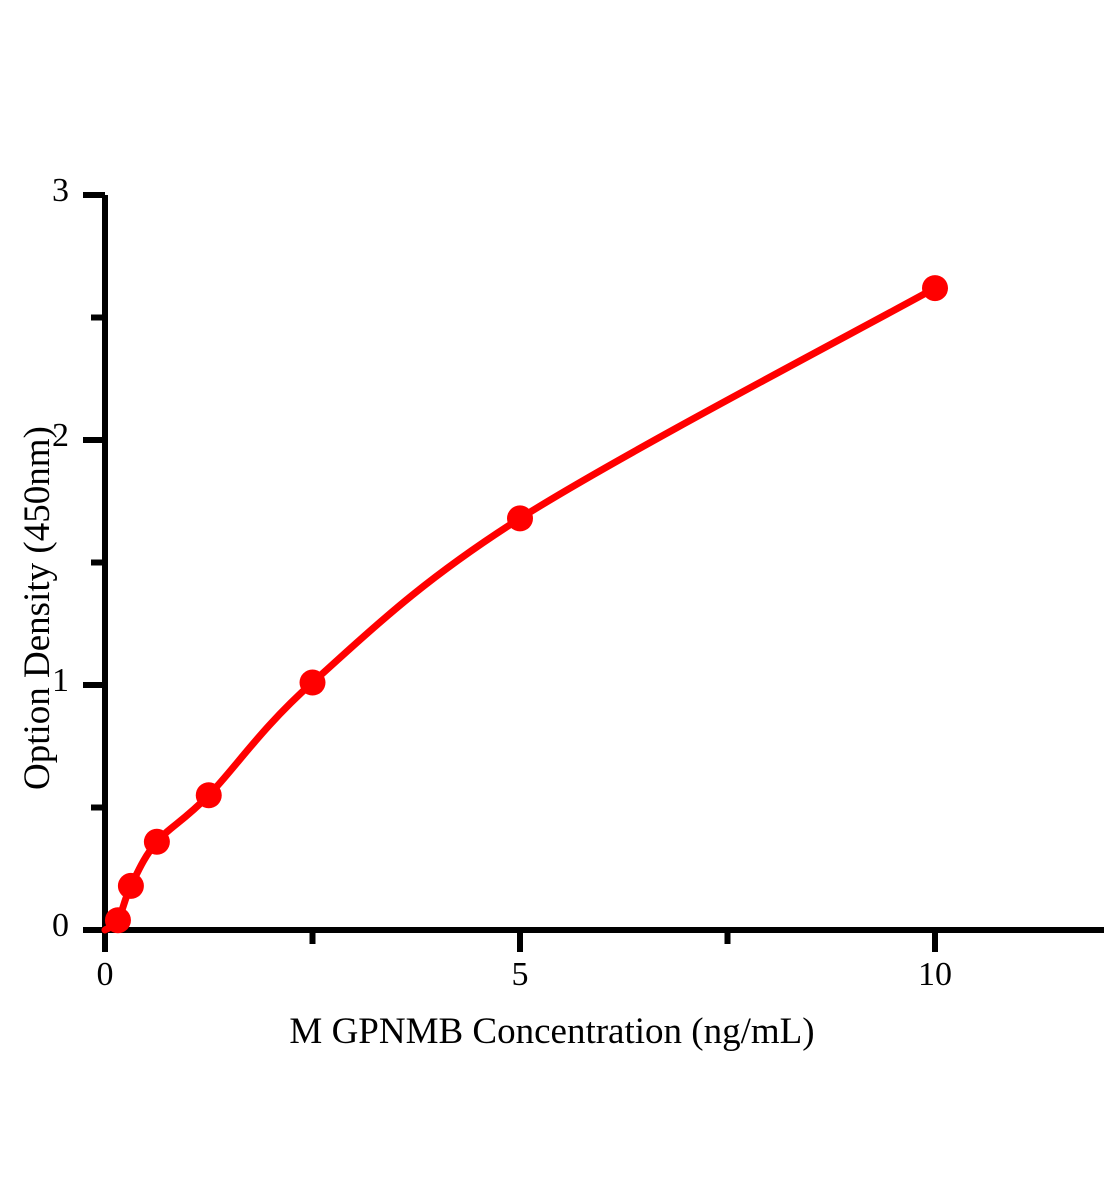 The height and width of the screenshot is (1200, 1104). I want to click on x-tick-label: 10, so click(935, 974).